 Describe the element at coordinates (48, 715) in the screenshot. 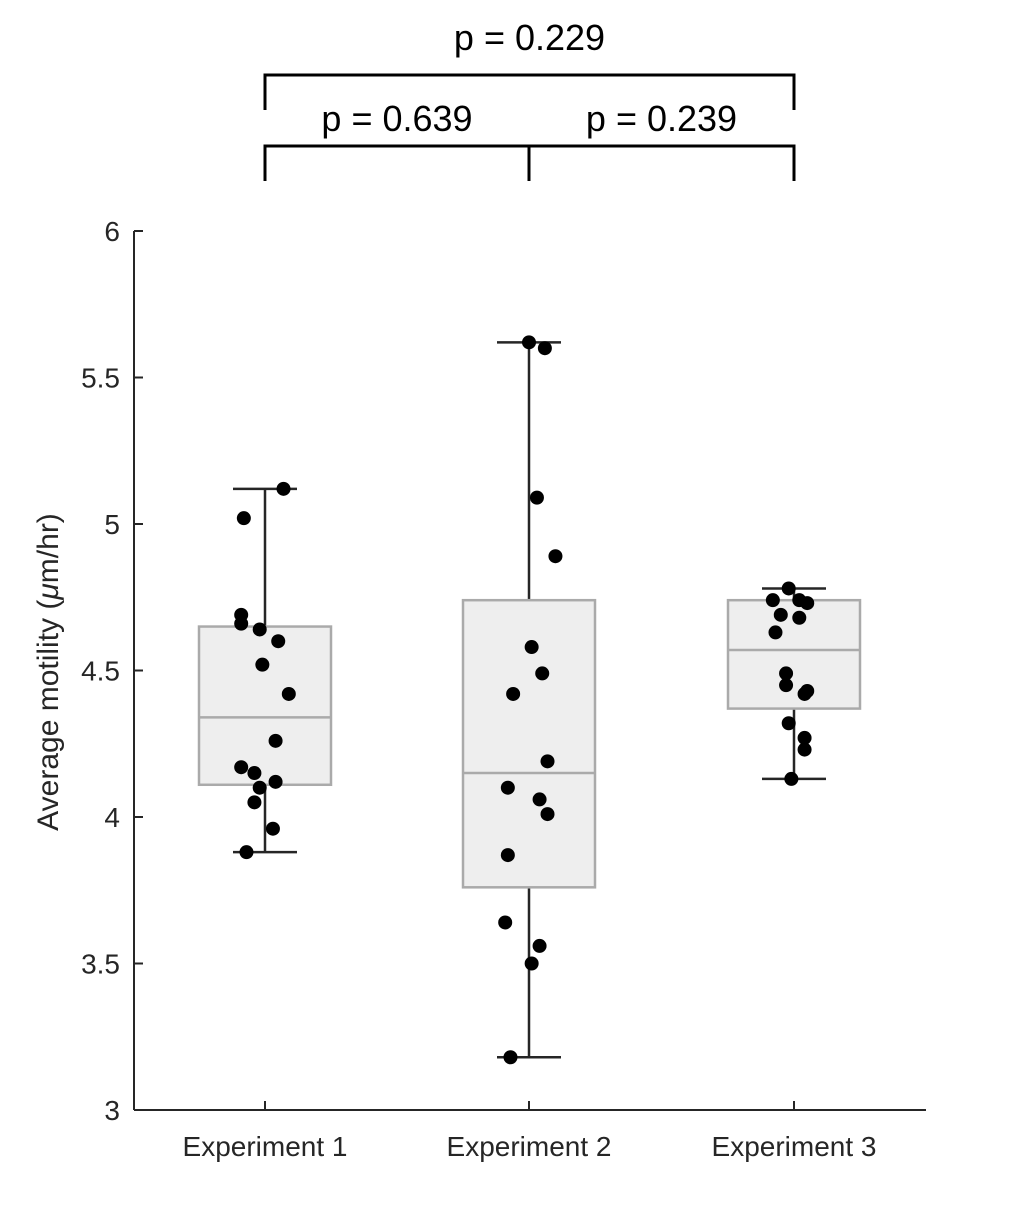

I see `y-axis-label-prefix: Average motility (` at that location.